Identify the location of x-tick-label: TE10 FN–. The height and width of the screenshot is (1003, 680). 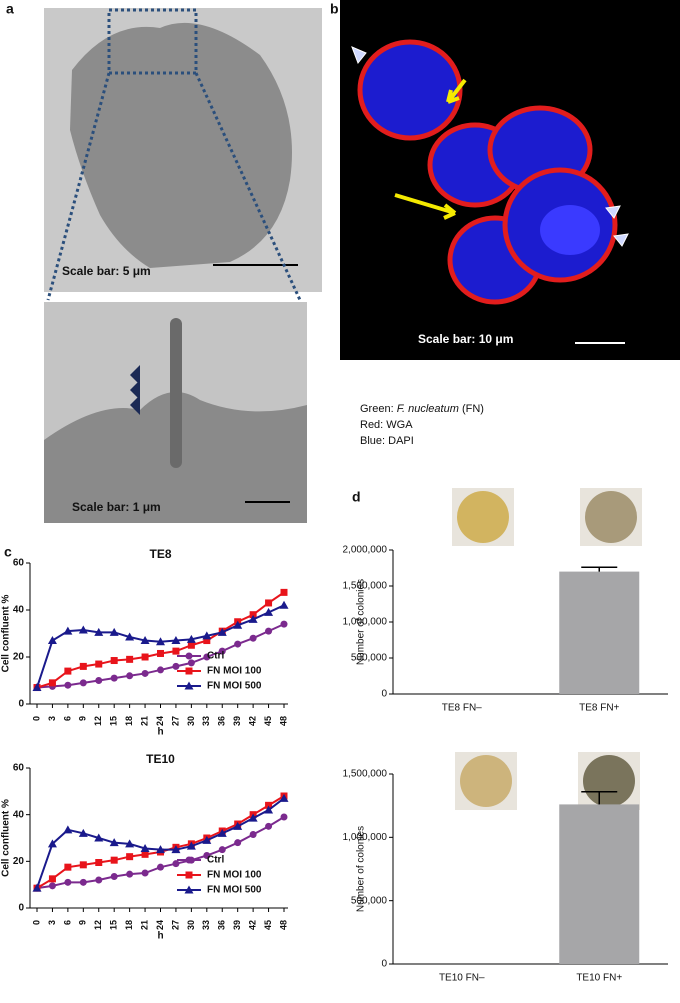
(462, 978).